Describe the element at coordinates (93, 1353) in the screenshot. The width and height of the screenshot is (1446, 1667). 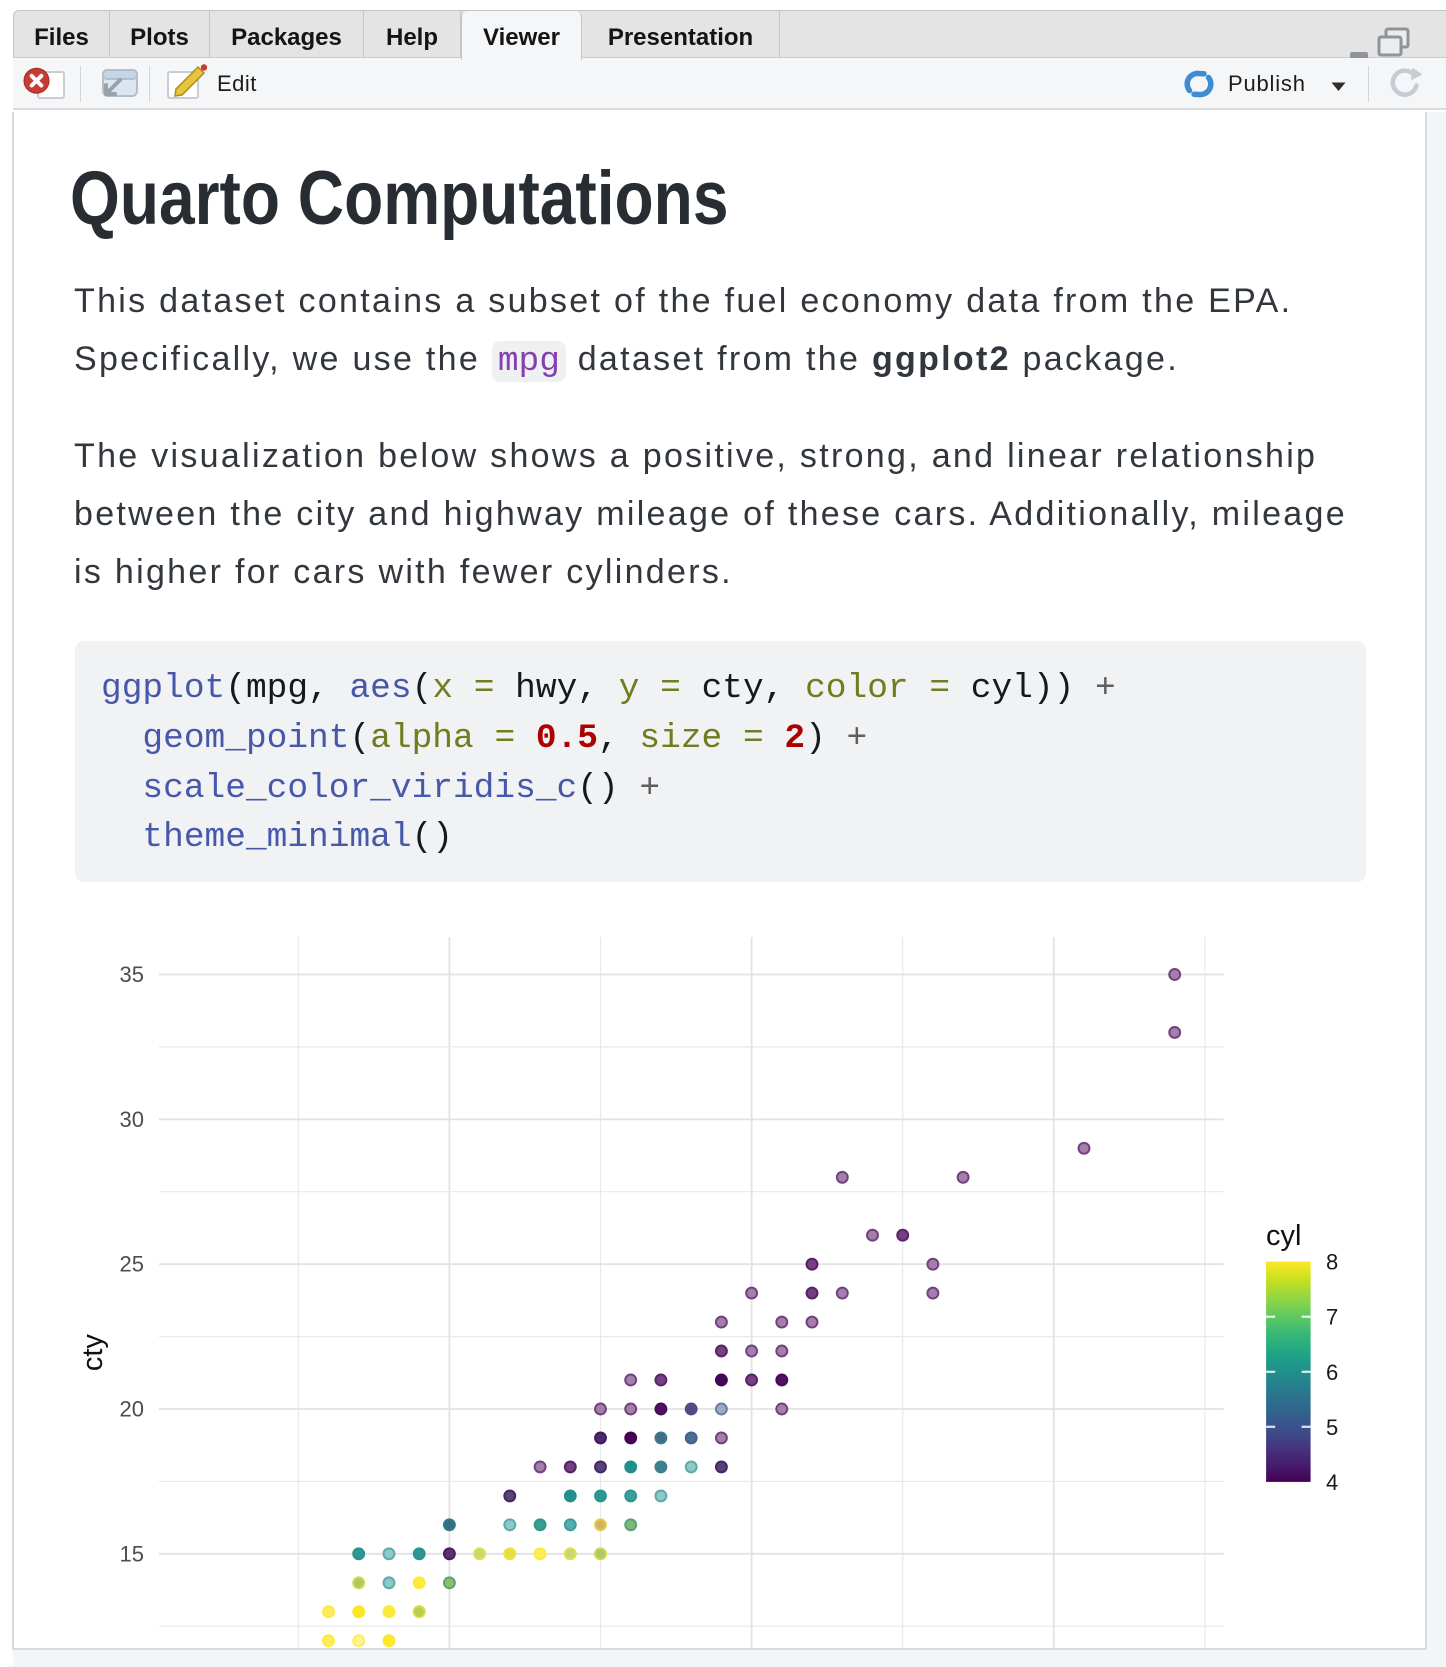
I see `svg-text: cty` at that location.